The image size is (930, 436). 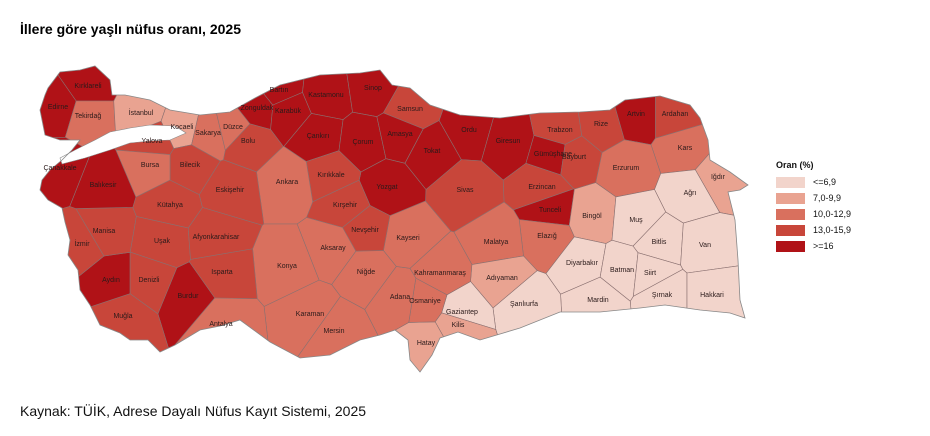 I want to click on legend-item: 7,0-9,9, so click(x=813, y=198).